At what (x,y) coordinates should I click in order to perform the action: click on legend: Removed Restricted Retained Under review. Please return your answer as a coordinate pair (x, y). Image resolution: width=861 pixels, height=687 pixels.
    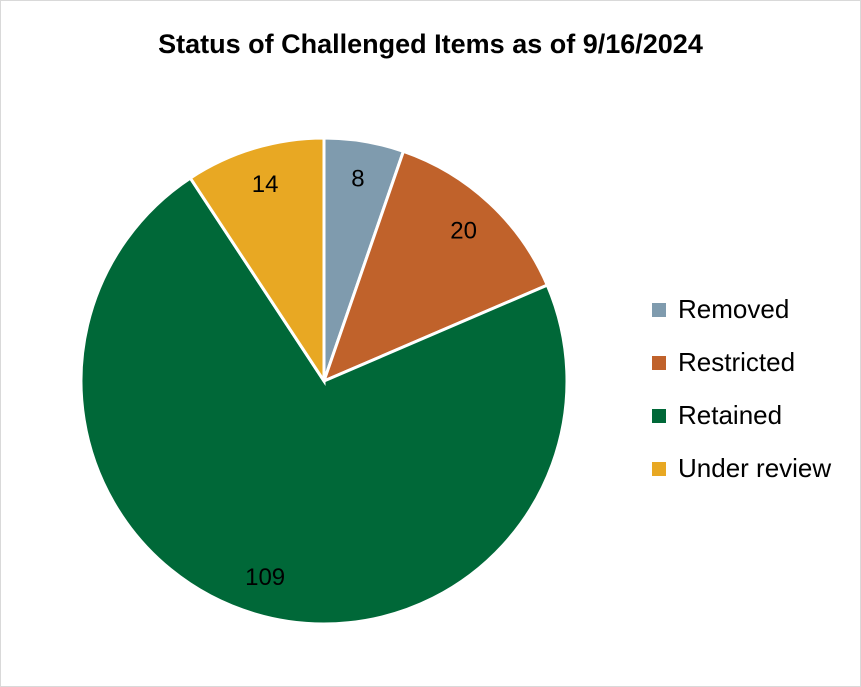
    Looking at the image, I should click on (741, 389).